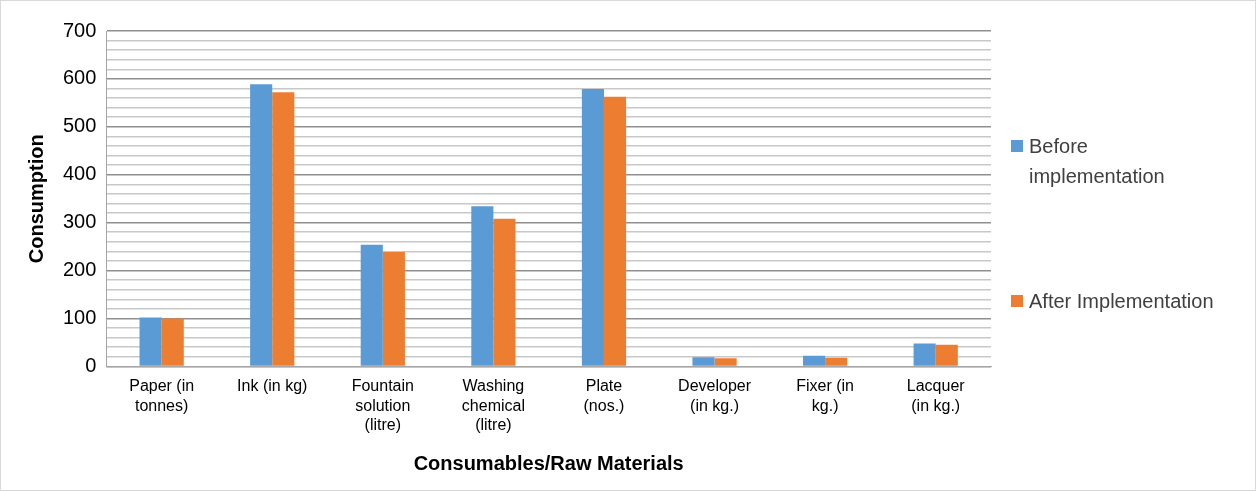 The height and width of the screenshot is (491, 1256). I want to click on x-tick-label: Lacquer (in kg.), so click(936, 395).